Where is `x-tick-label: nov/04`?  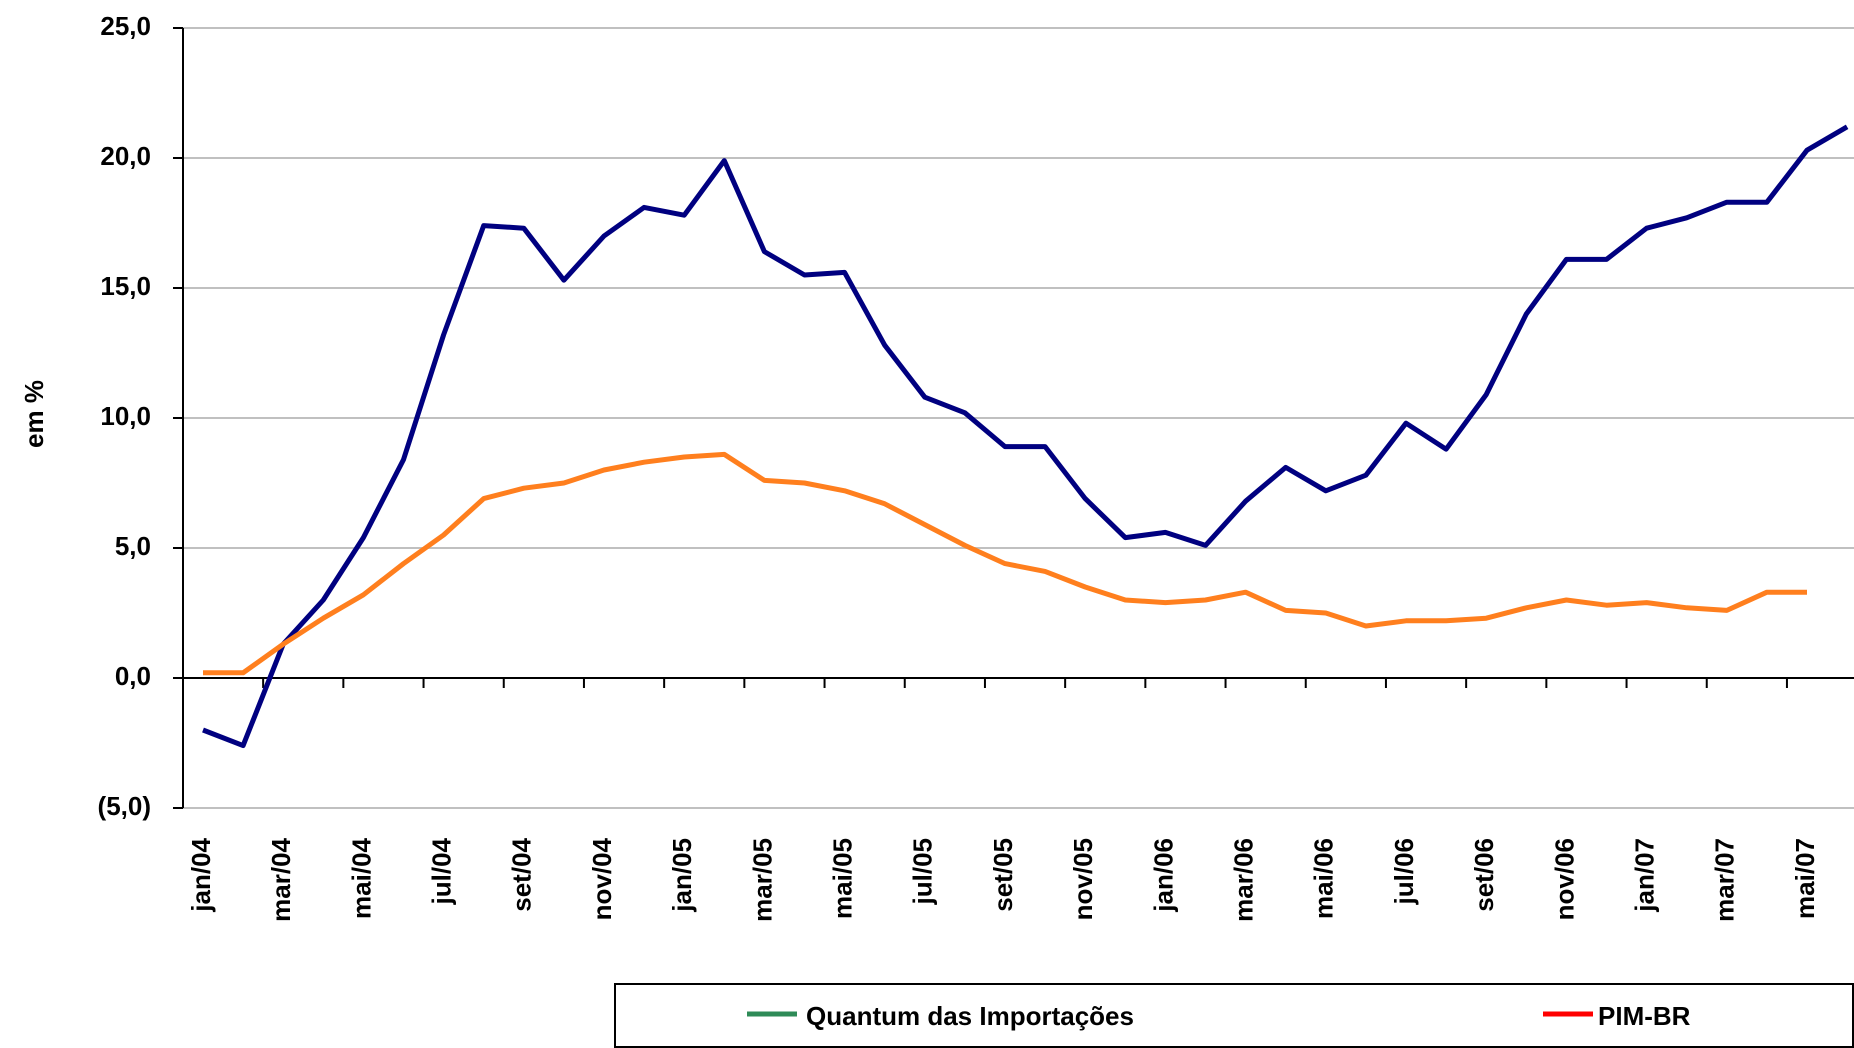
x-tick-label: nov/04 is located at coordinates (602, 878).